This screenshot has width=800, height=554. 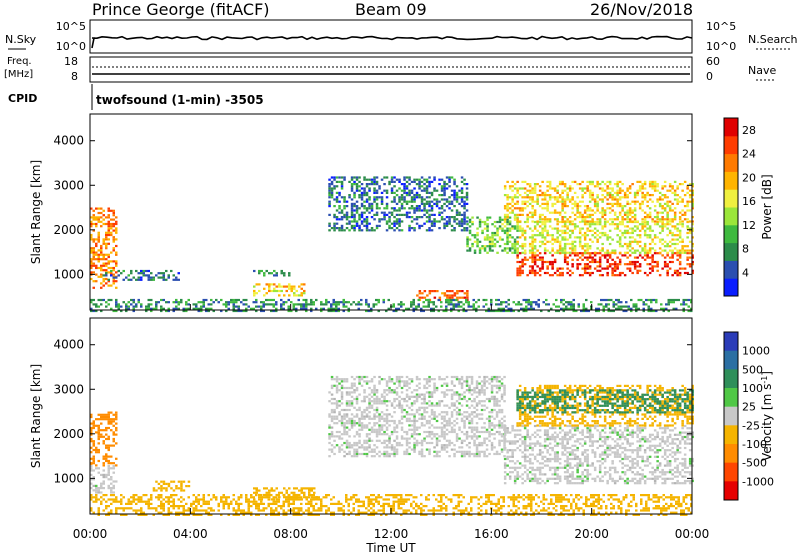 What do you see at coordinates (392, 42) in the screenshot?
I see `noise-sky-trace` at bounding box center [392, 42].